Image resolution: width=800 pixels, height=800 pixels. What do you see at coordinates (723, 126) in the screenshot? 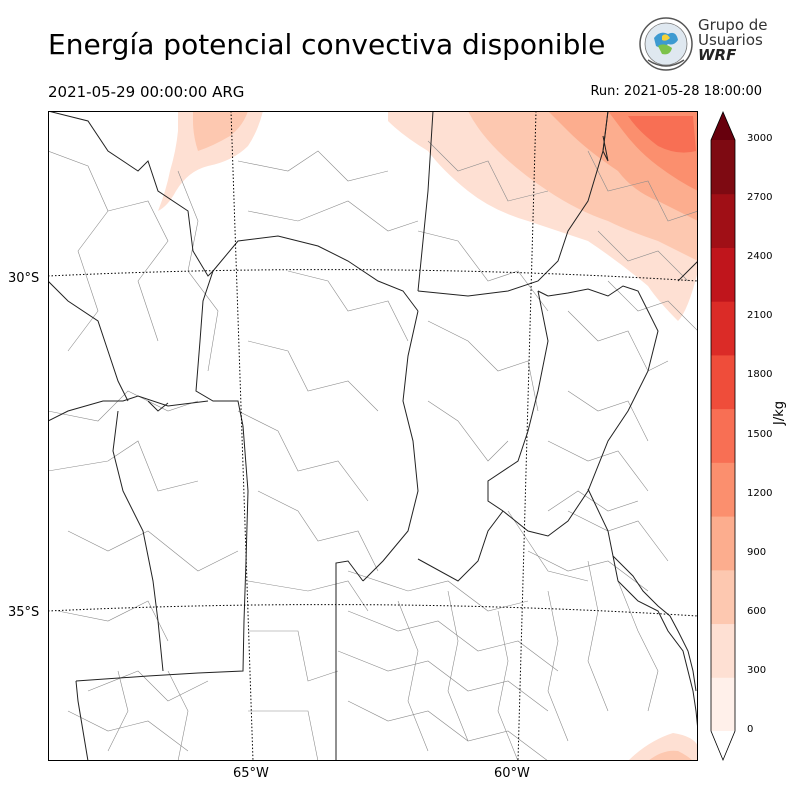
I see `colorbar-over-triangle` at bounding box center [723, 126].